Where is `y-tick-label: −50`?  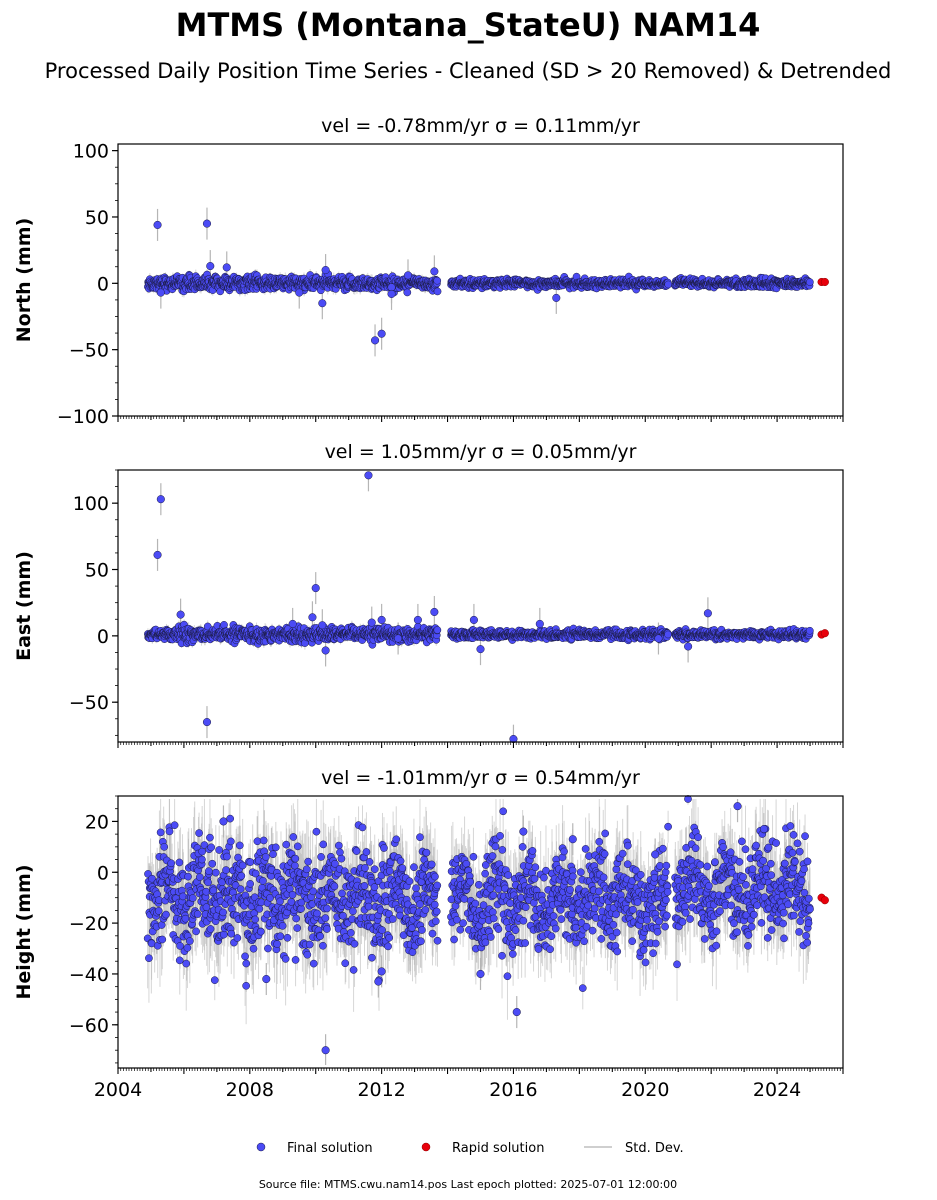 y-tick-label: −50 is located at coordinates (89, 351).